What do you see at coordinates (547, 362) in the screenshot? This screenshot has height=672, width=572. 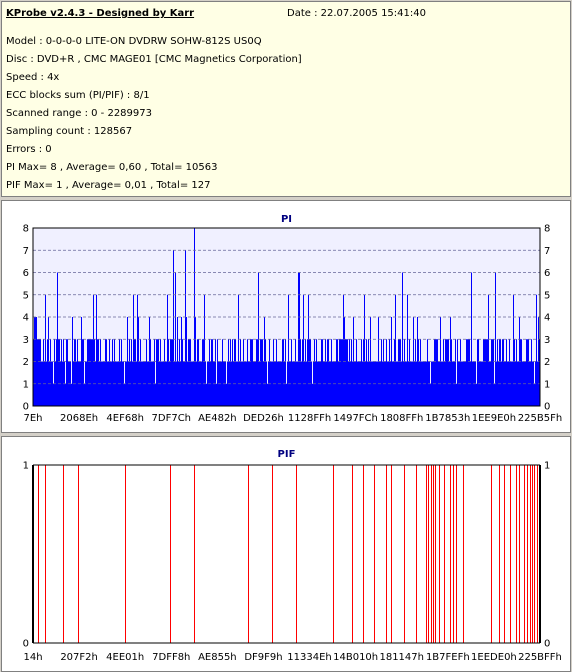 I see `y-tick-label-right: 2` at bounding box center [547, 362].